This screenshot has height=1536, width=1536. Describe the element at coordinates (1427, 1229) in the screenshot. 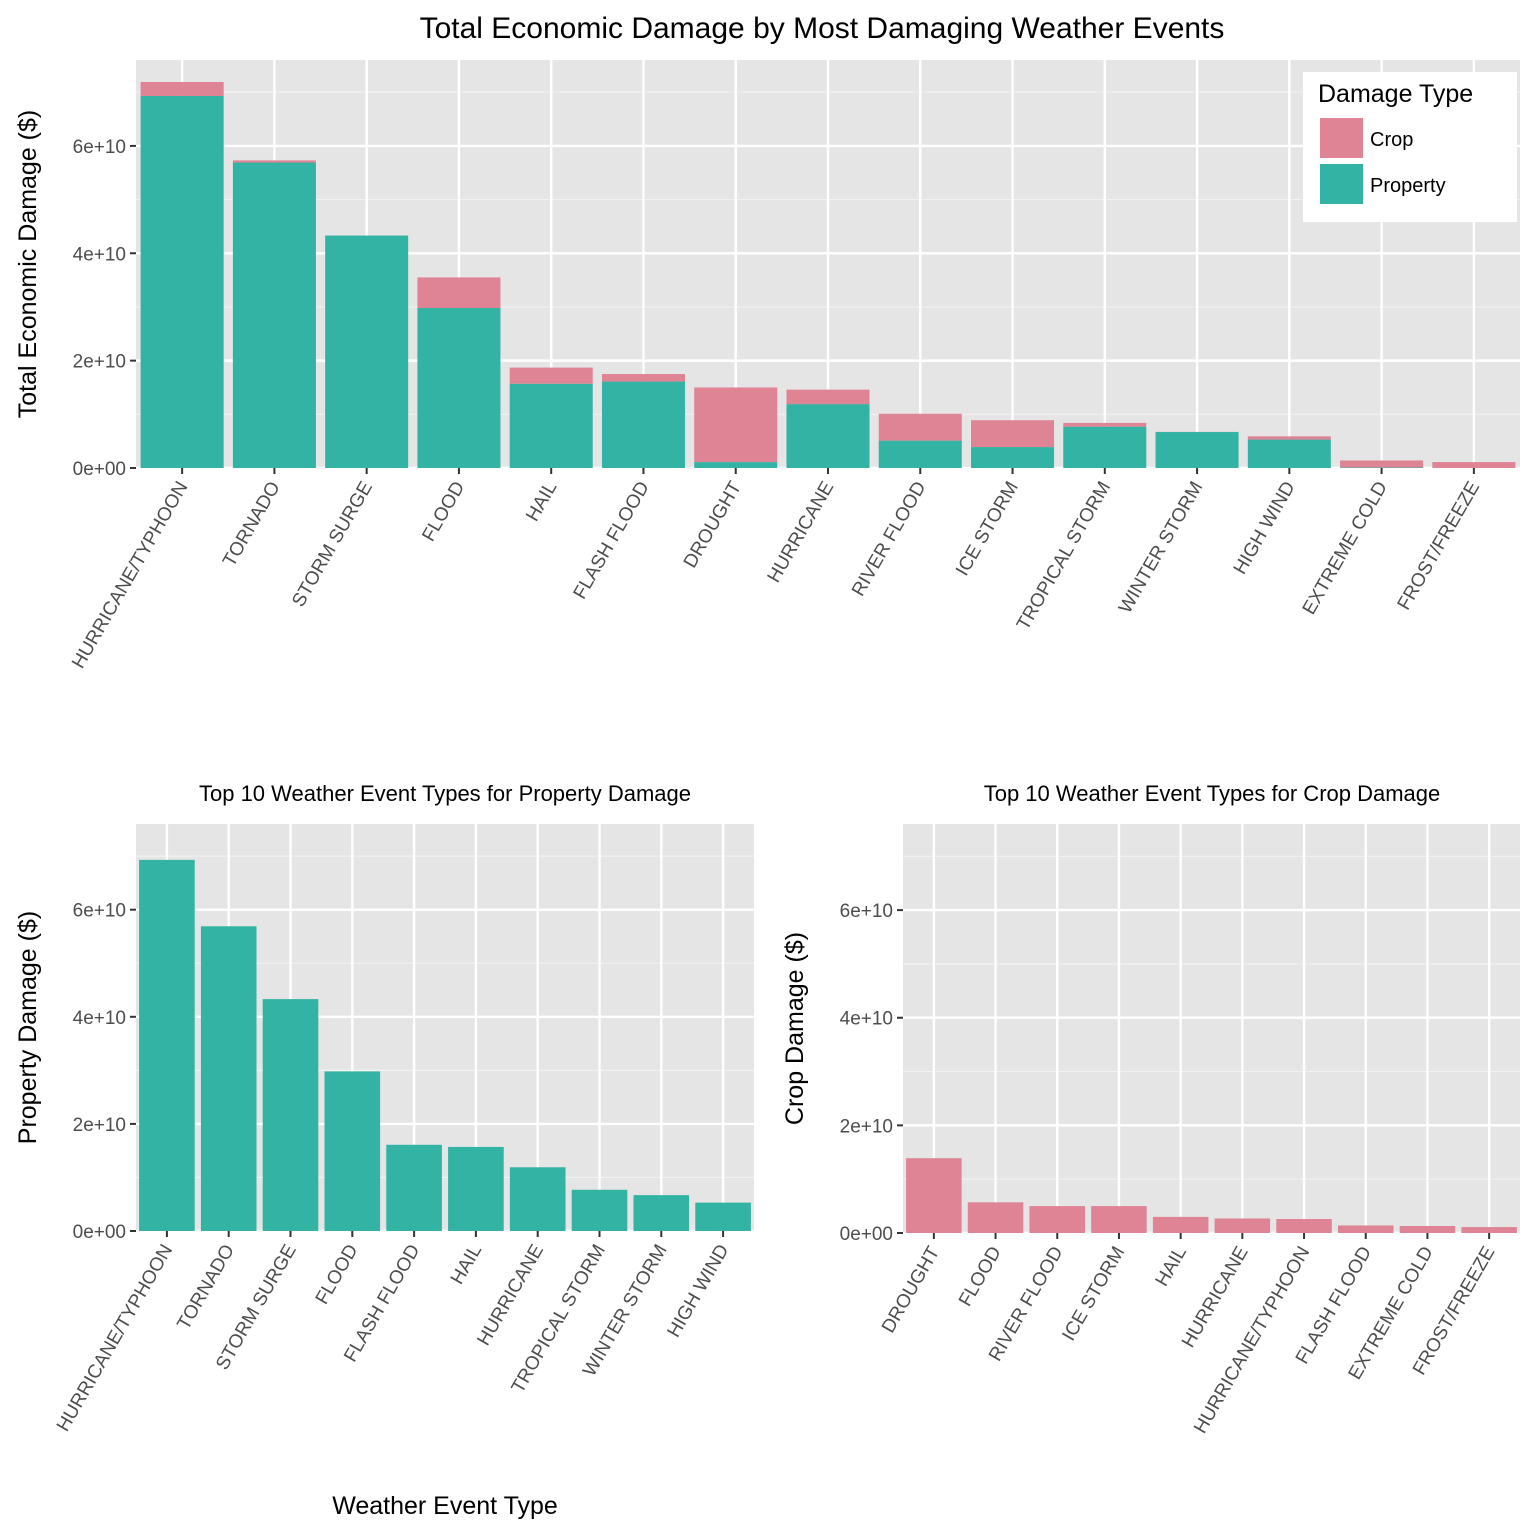

I see `bar-extreme-cold` at that location.